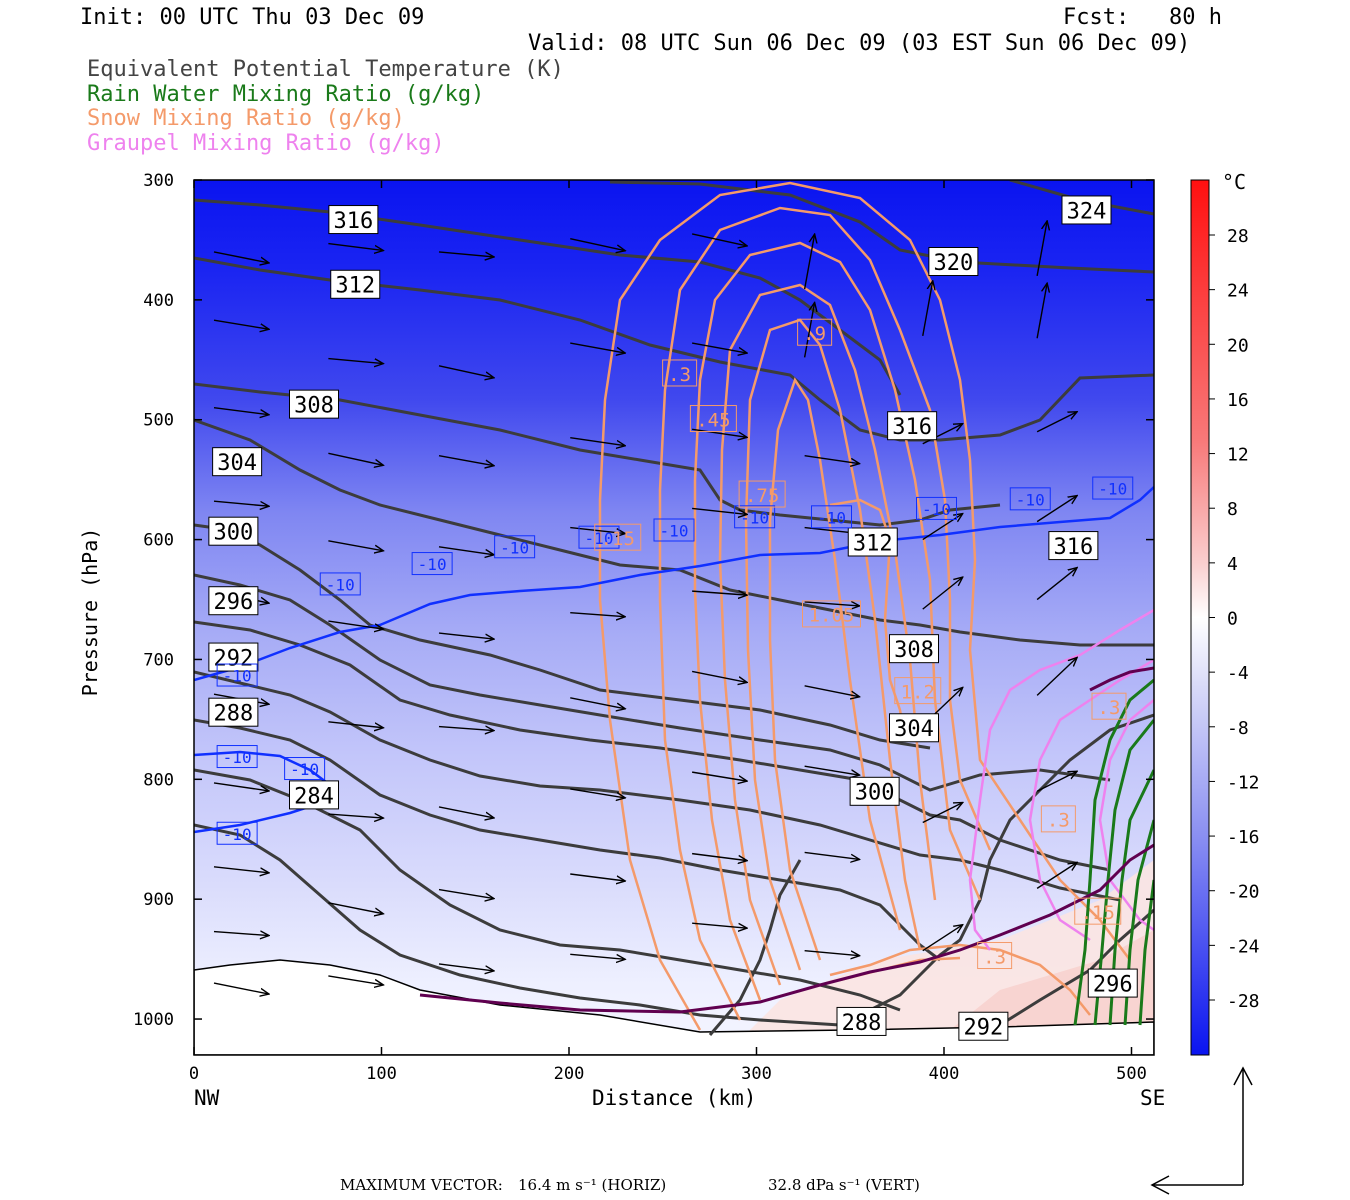  I want to click on max-vector-vert: 32.8 dPa s⁻¹ (VERT), so click(844, 1185).